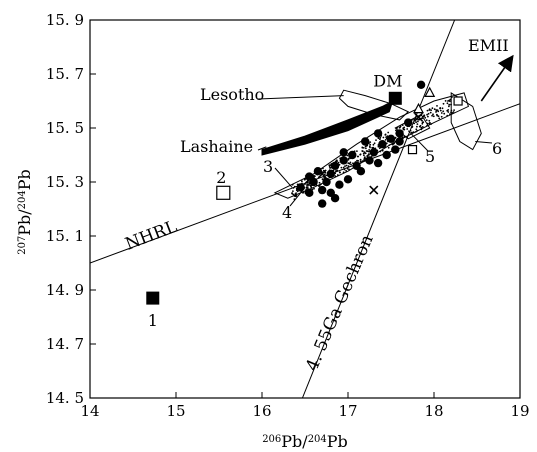  I want to click on x-tick-label: 17, so click(347, 411).